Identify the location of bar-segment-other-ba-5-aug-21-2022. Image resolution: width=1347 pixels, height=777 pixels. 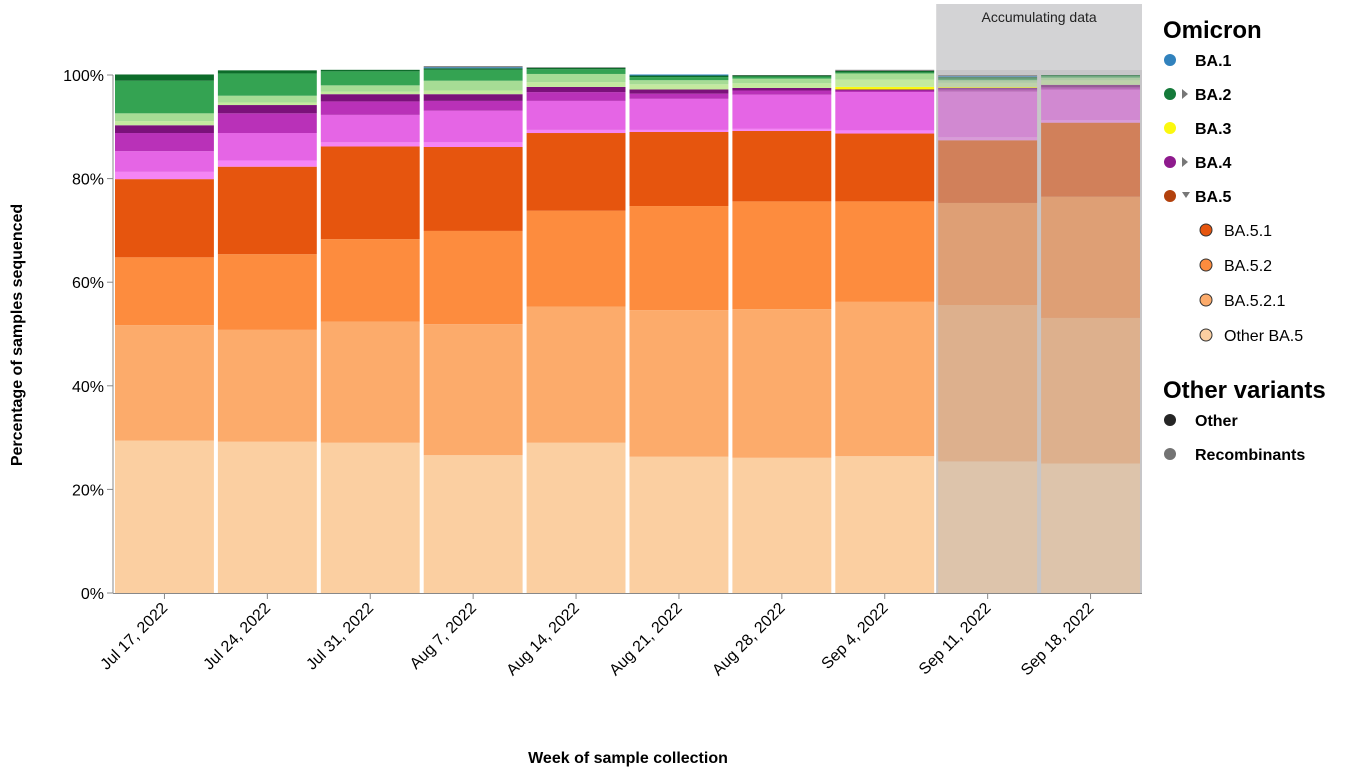
(679, 524).